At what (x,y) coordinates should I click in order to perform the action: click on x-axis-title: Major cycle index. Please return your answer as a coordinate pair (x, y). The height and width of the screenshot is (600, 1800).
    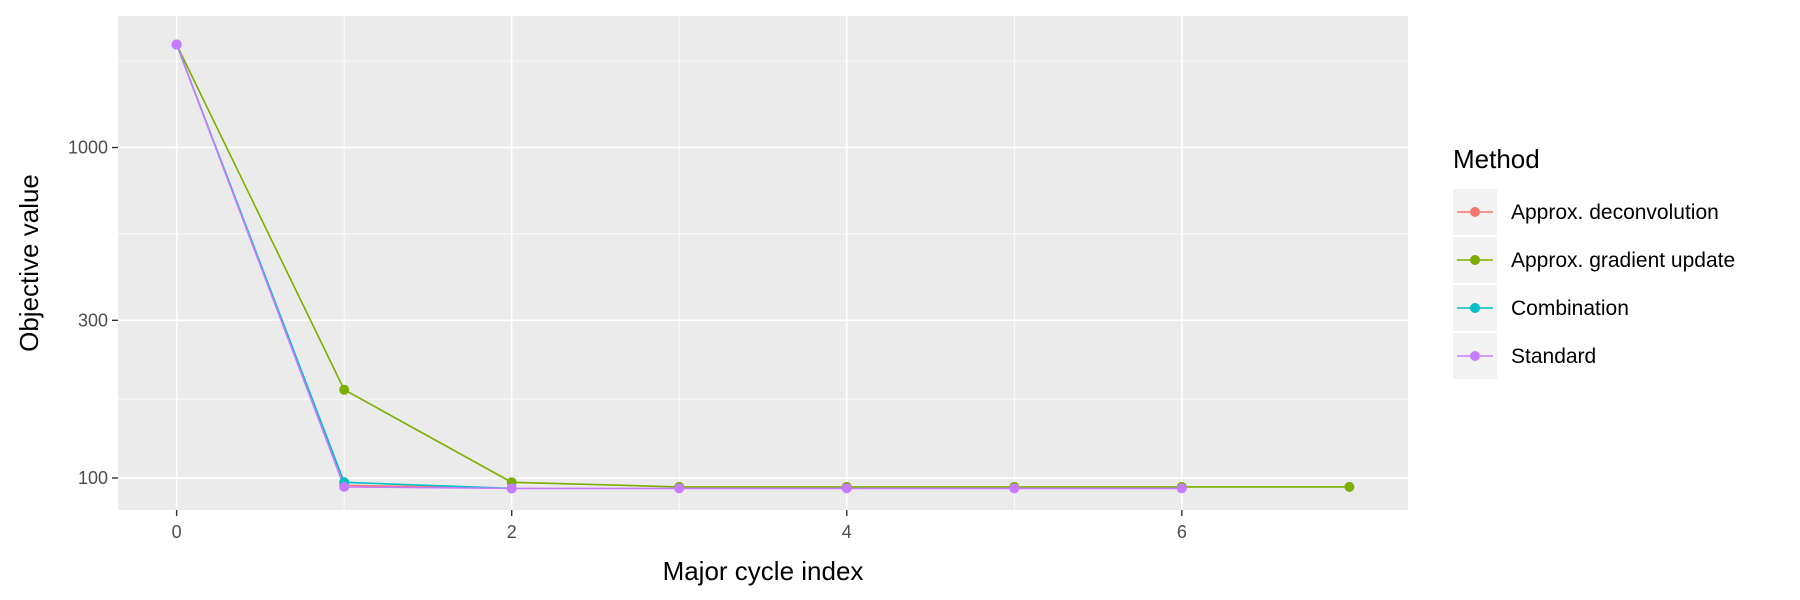
    Looking at the image, I should click on (763, 571).